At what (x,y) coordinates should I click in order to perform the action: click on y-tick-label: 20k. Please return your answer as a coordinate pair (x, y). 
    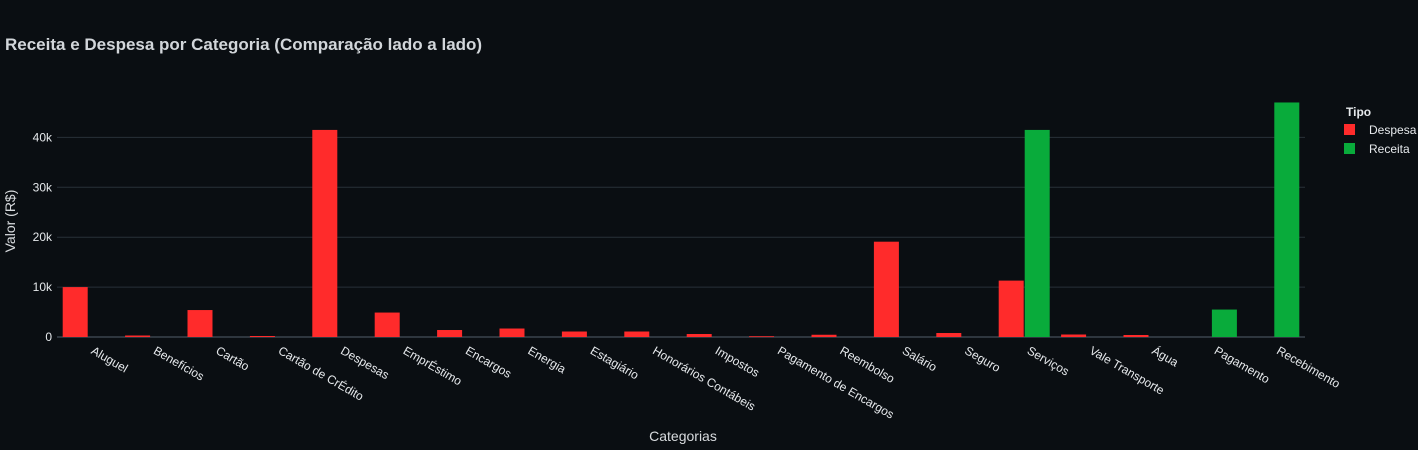
    Looking at the image, I should click on (43, 237).